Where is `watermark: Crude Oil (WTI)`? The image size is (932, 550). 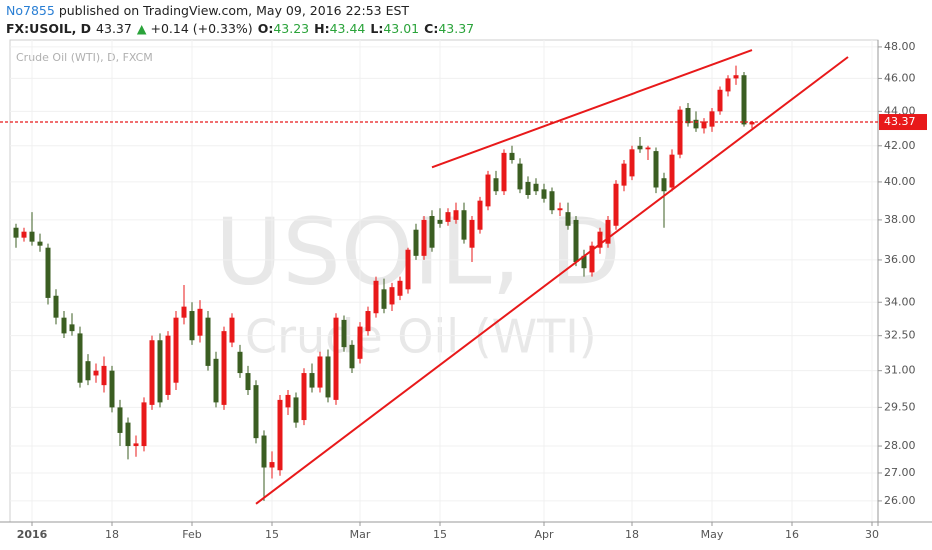
watermark: Crude Oil (WTI) is located at coordinates (421, 337).